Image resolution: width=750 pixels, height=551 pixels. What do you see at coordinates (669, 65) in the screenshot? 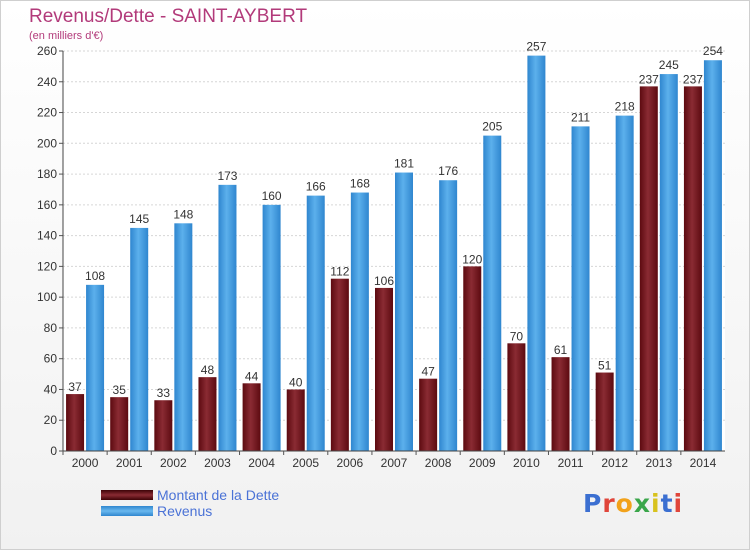
I see `data-label-revenus-2013: 245` at bounding box center [669, 65].